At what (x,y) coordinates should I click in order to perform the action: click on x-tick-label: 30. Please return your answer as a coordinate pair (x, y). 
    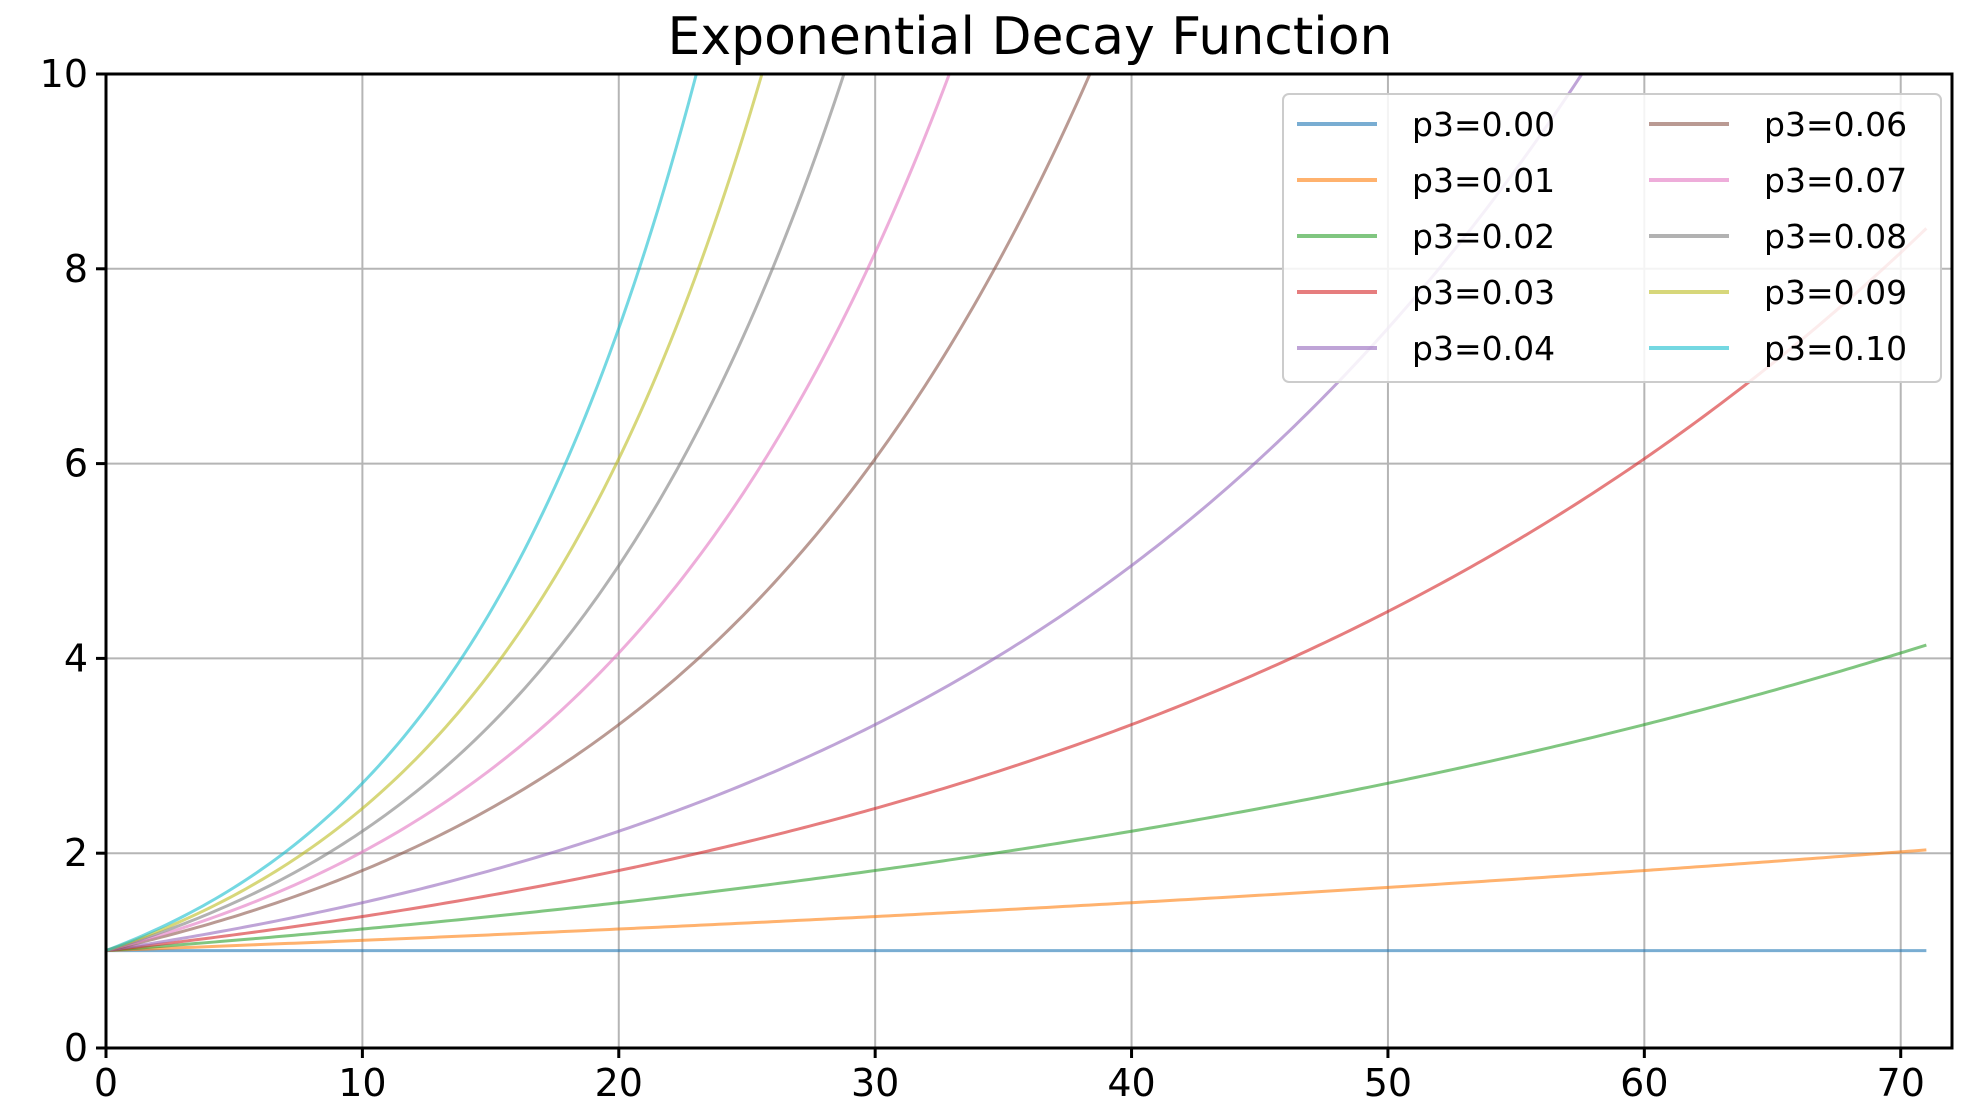
    Looking at the image, I should click on (875, 1082).